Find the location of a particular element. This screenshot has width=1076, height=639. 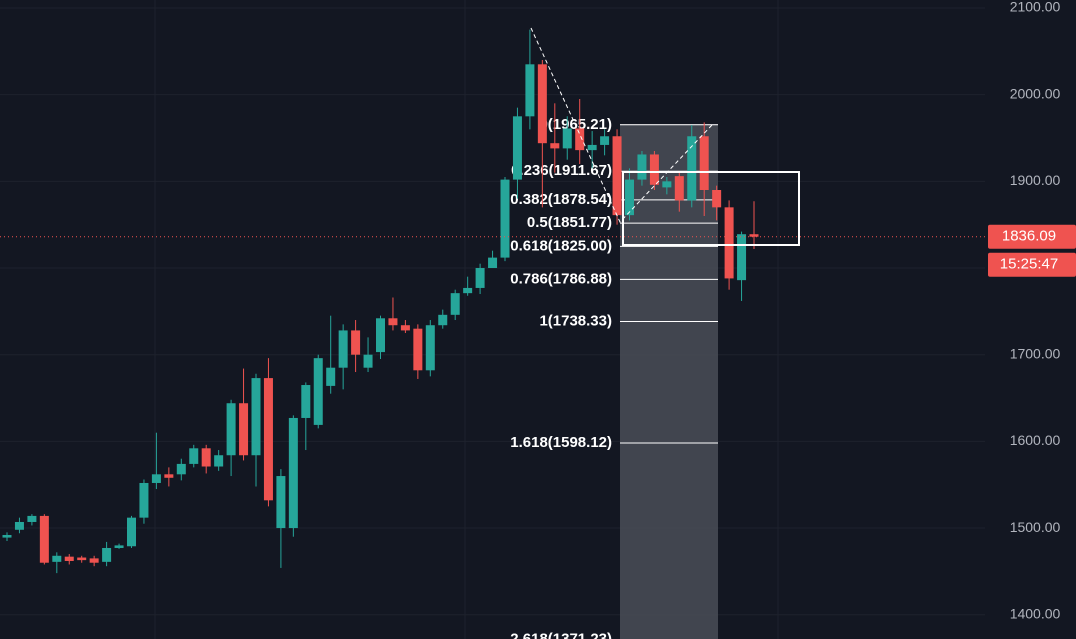

countdown-box is located at coordinates (1032, 264).